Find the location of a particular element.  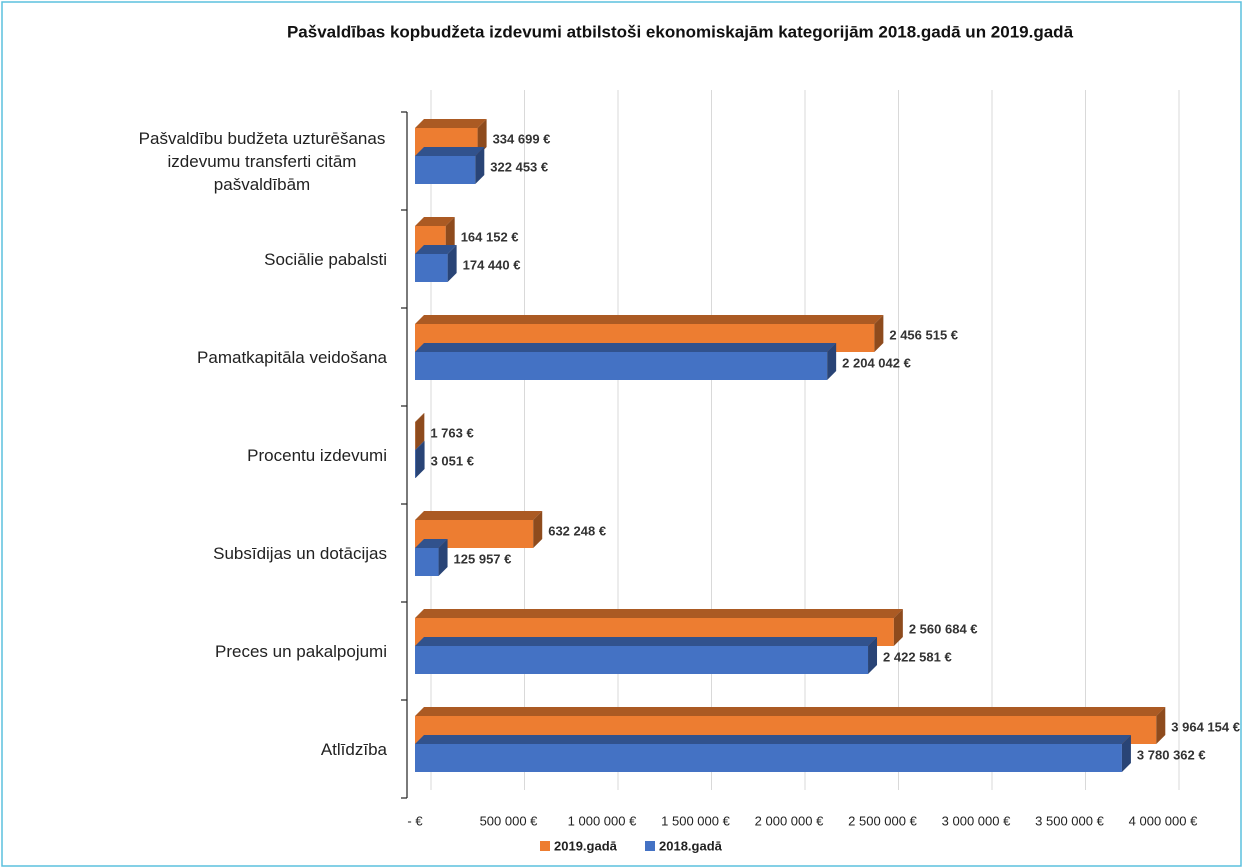

data-label: 322 453 € is located at coordinates (519, 166).